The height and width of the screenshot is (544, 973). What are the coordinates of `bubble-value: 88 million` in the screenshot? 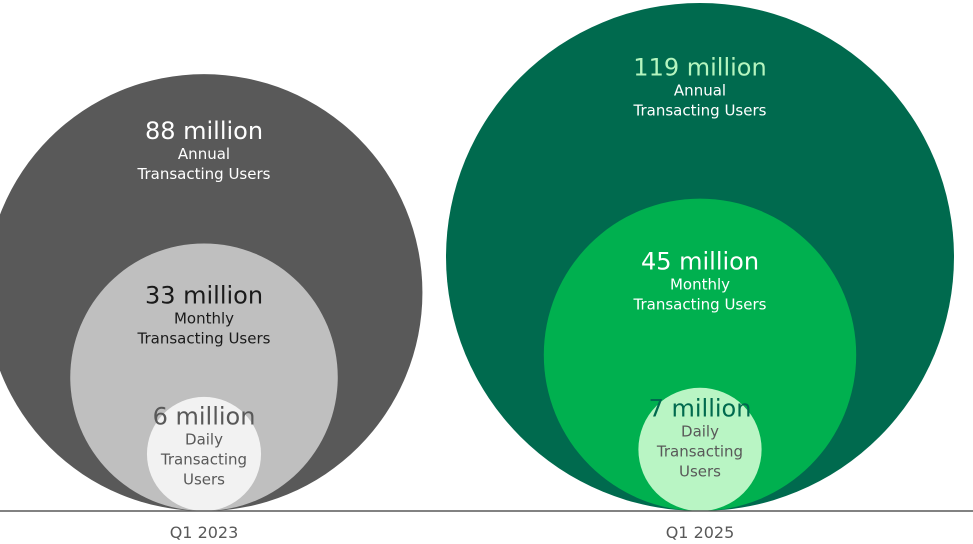 It's located at (204, 131).